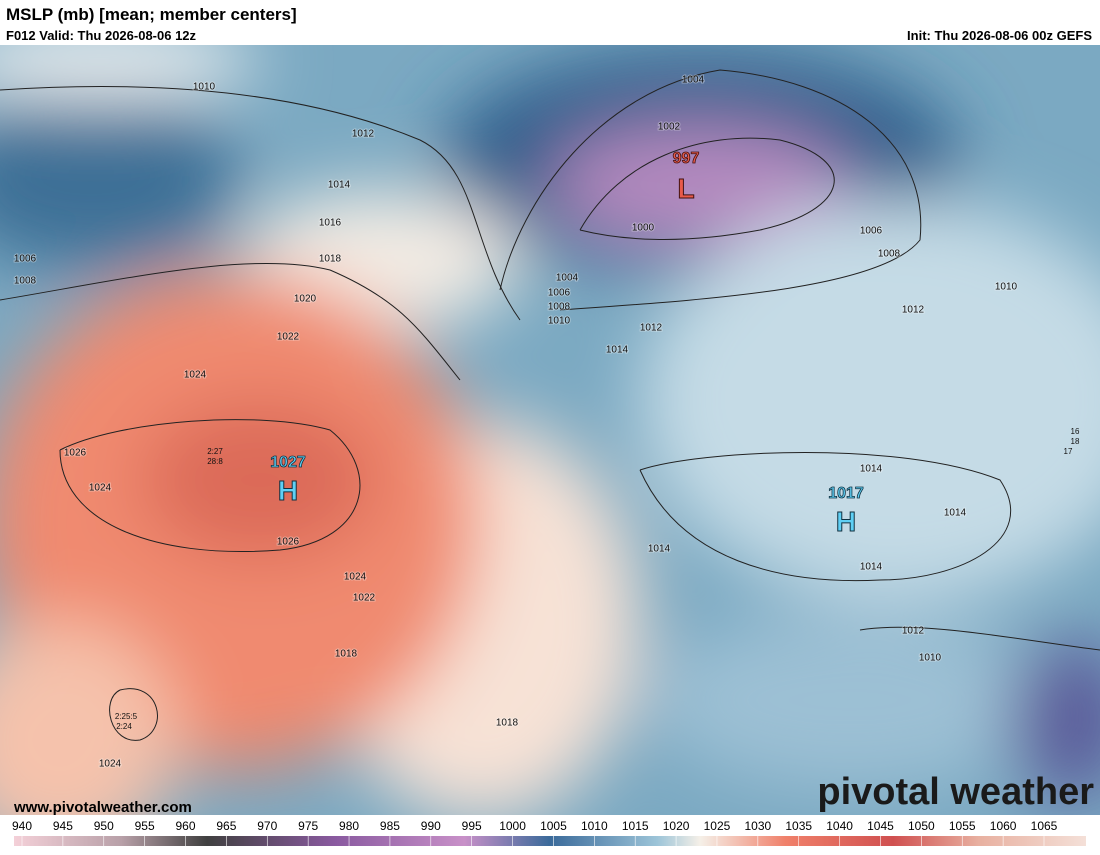  Describe the element at coordinates (962, 826) in the screenshot. I see `colorbar-tick-label: 1055` at that location.